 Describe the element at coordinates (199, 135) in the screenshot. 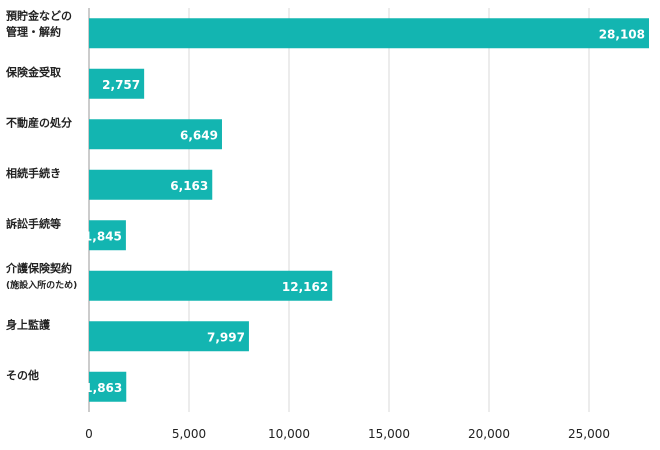

I see `bar-value-label: 6,649` at that location.